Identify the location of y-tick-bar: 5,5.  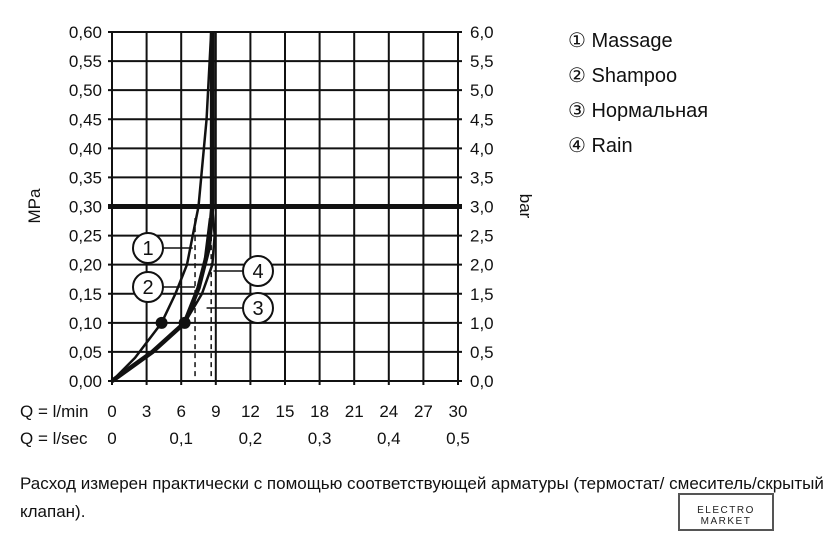
(482, 61).